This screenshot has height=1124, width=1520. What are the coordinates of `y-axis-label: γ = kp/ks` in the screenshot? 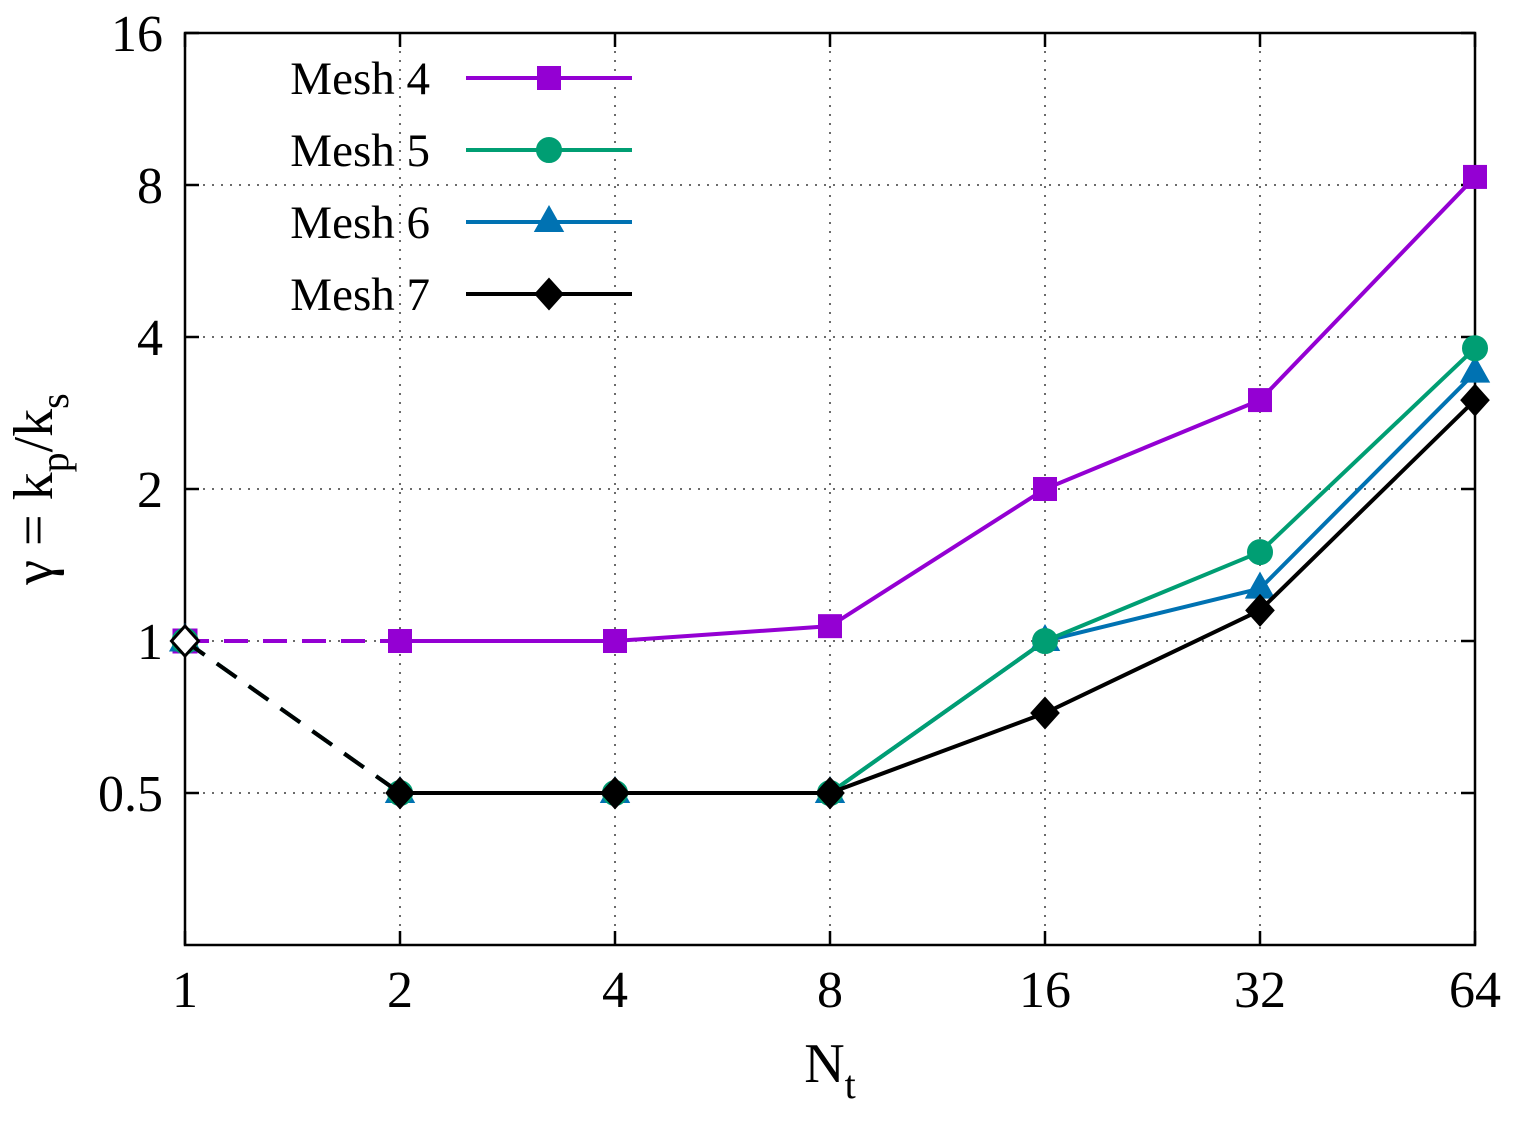 It's located at (40, 489).